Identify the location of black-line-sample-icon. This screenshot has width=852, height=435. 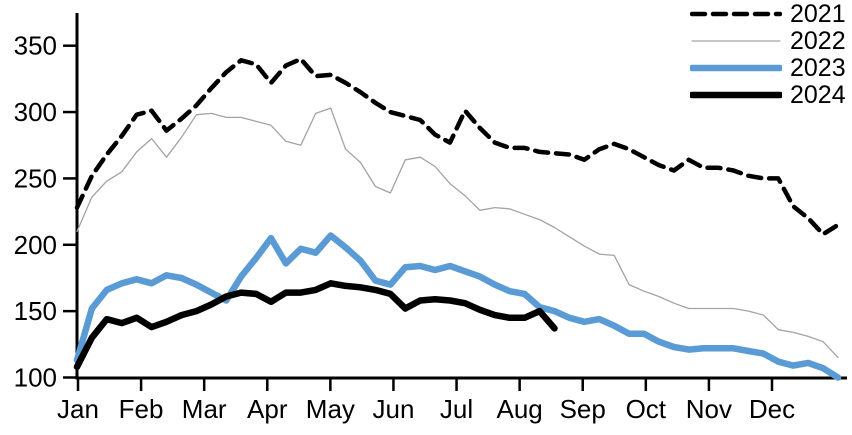
(736, 95).